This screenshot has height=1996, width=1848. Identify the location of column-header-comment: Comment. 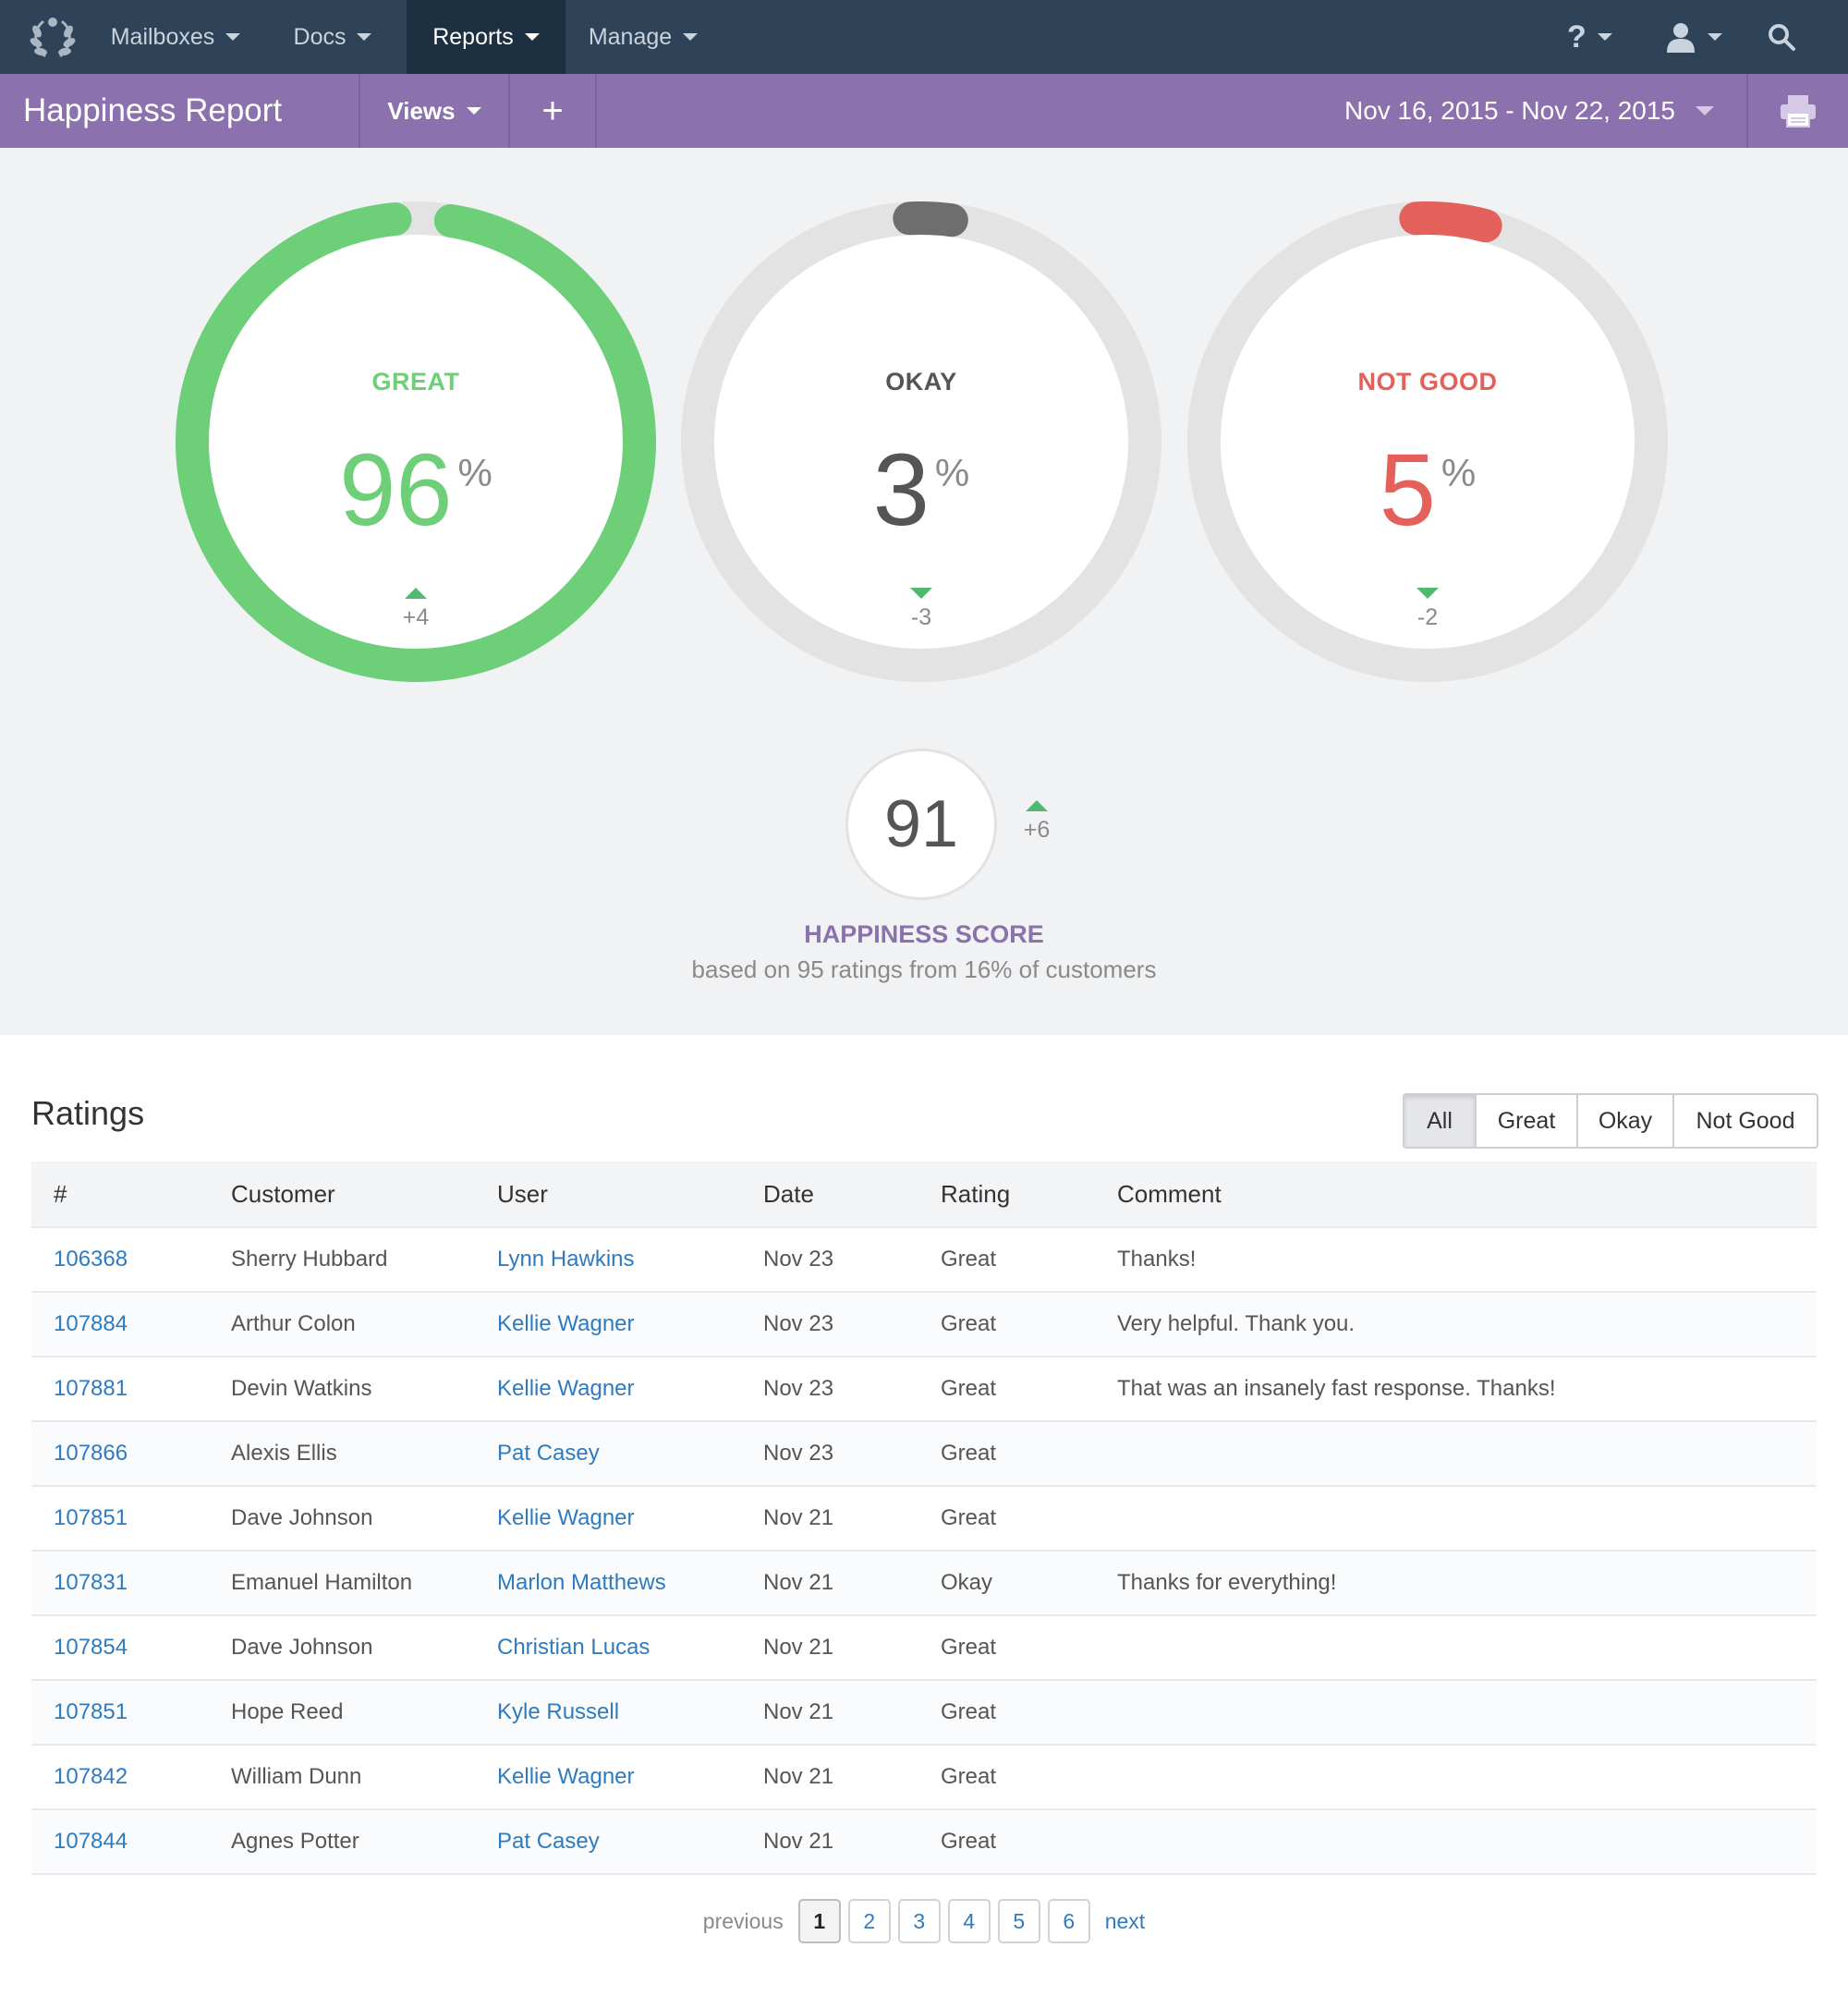
(1169, 1194).